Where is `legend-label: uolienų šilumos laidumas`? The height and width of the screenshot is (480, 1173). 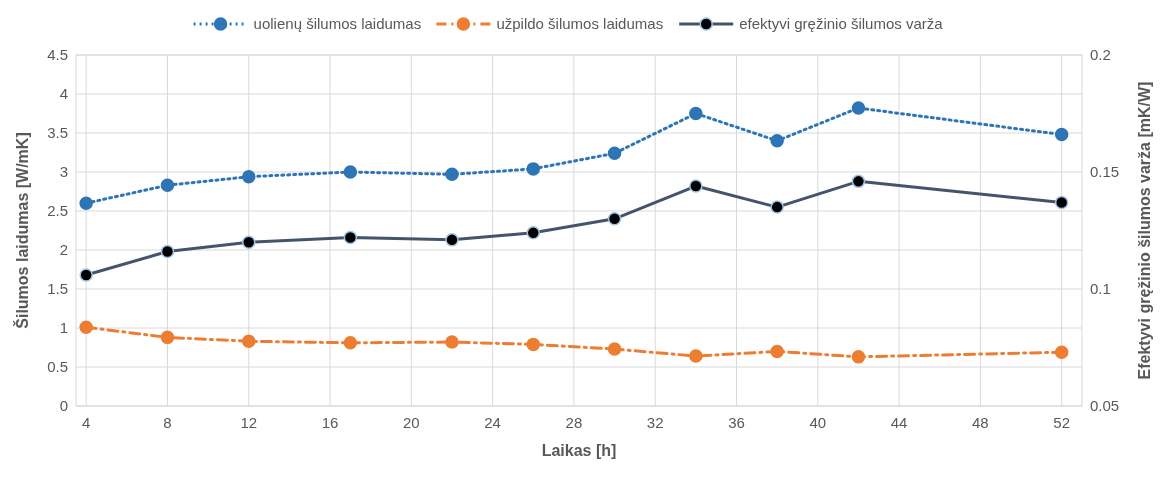
legend-label: uolienų šilumos laidumas is located at coordinates (337, 23).